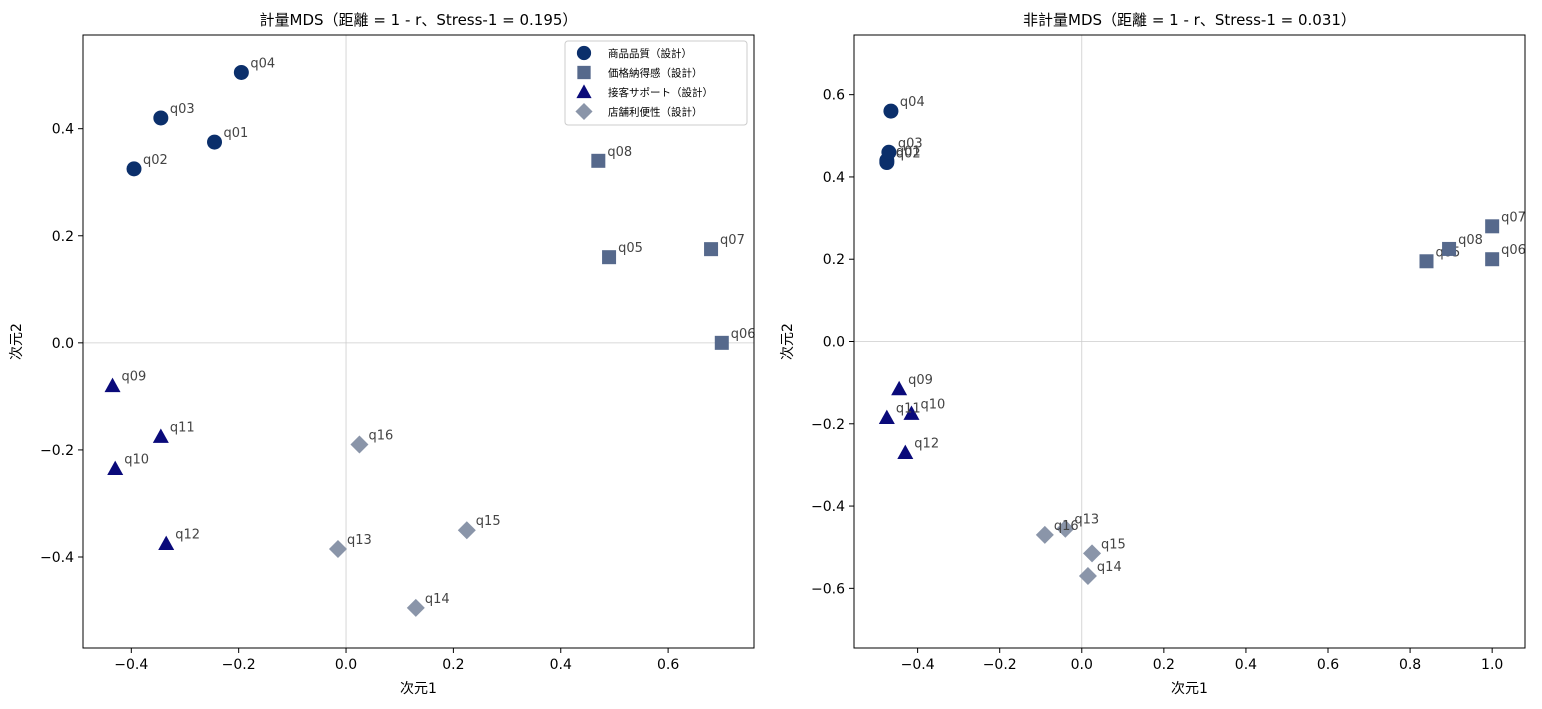 Image resolution: width=1542 pixels, height=709 pixels. I want to click on legend-box, so click(656, 83).